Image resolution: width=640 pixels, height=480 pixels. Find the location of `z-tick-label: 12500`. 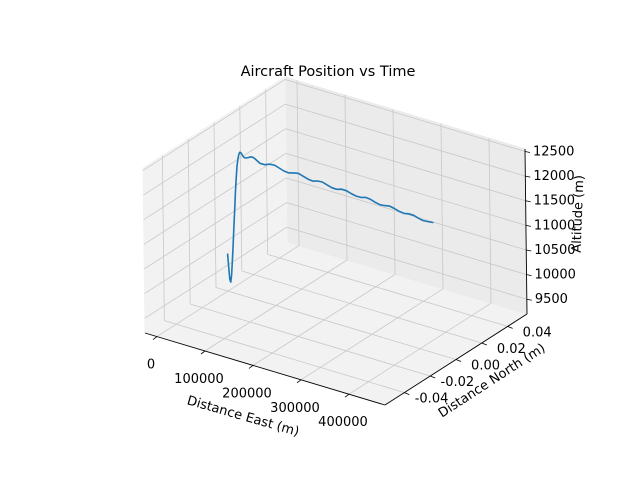

z-tick-label: 12500 is located at coordinates (553, 151).